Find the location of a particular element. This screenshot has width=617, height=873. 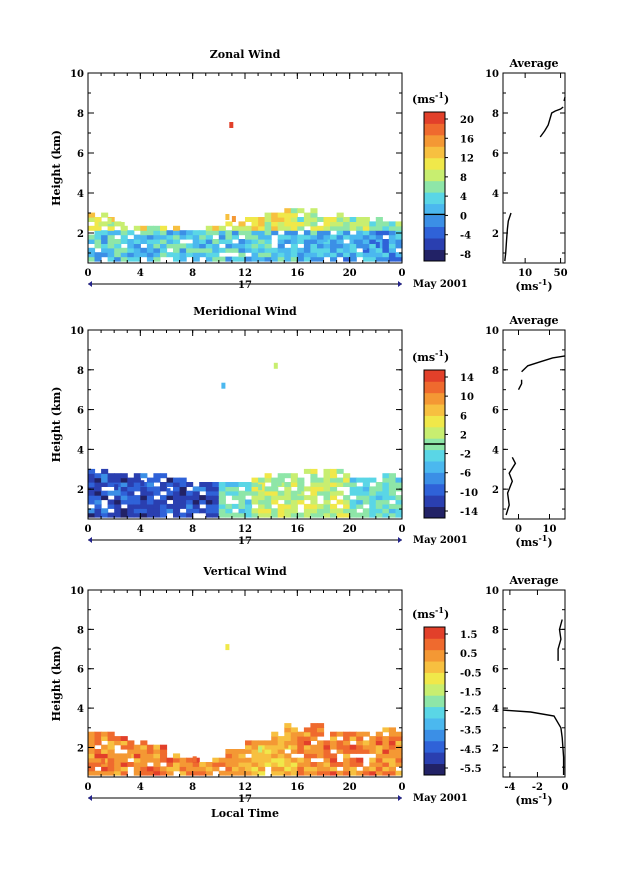

average-x-label-exponent: -1 is located at coordinates (542, 538).